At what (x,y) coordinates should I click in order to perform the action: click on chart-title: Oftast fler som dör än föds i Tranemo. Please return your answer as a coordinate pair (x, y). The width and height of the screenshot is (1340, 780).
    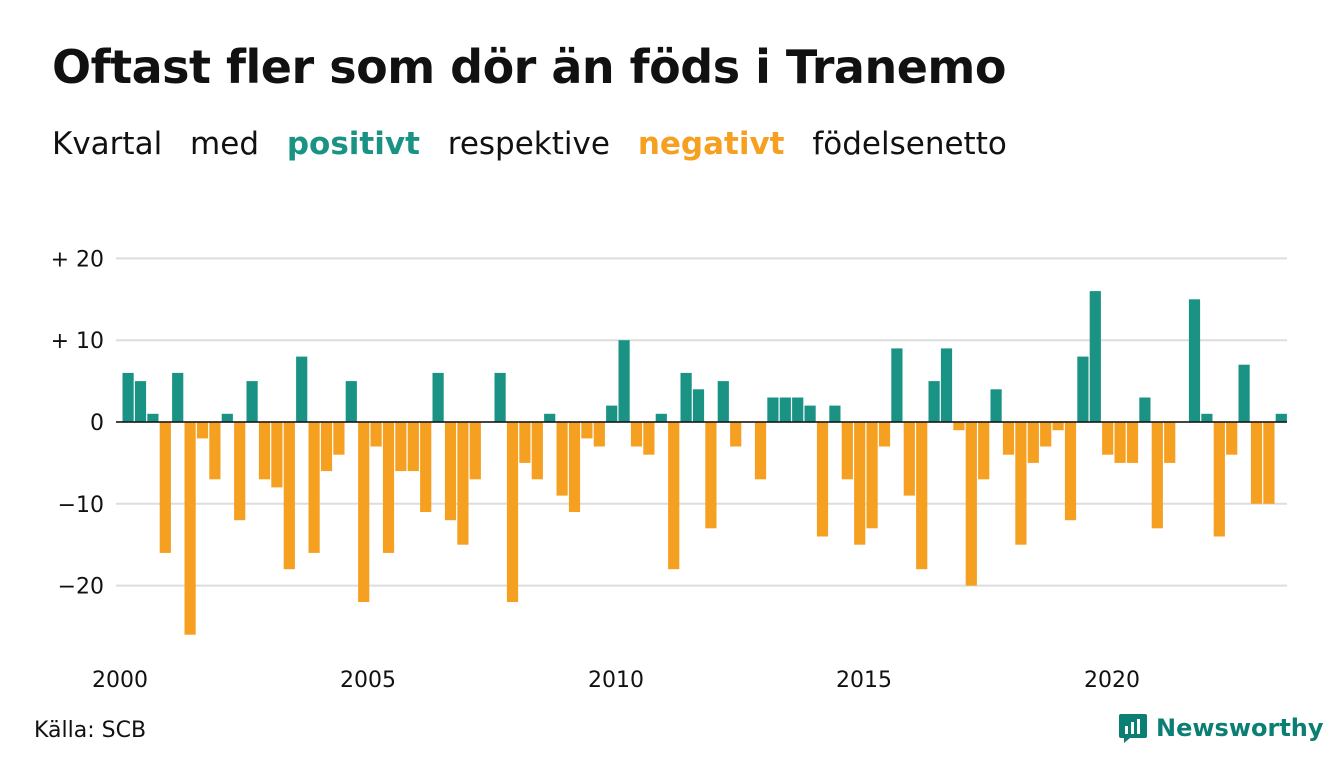
    Looking at the image, I should click on (529, 67).